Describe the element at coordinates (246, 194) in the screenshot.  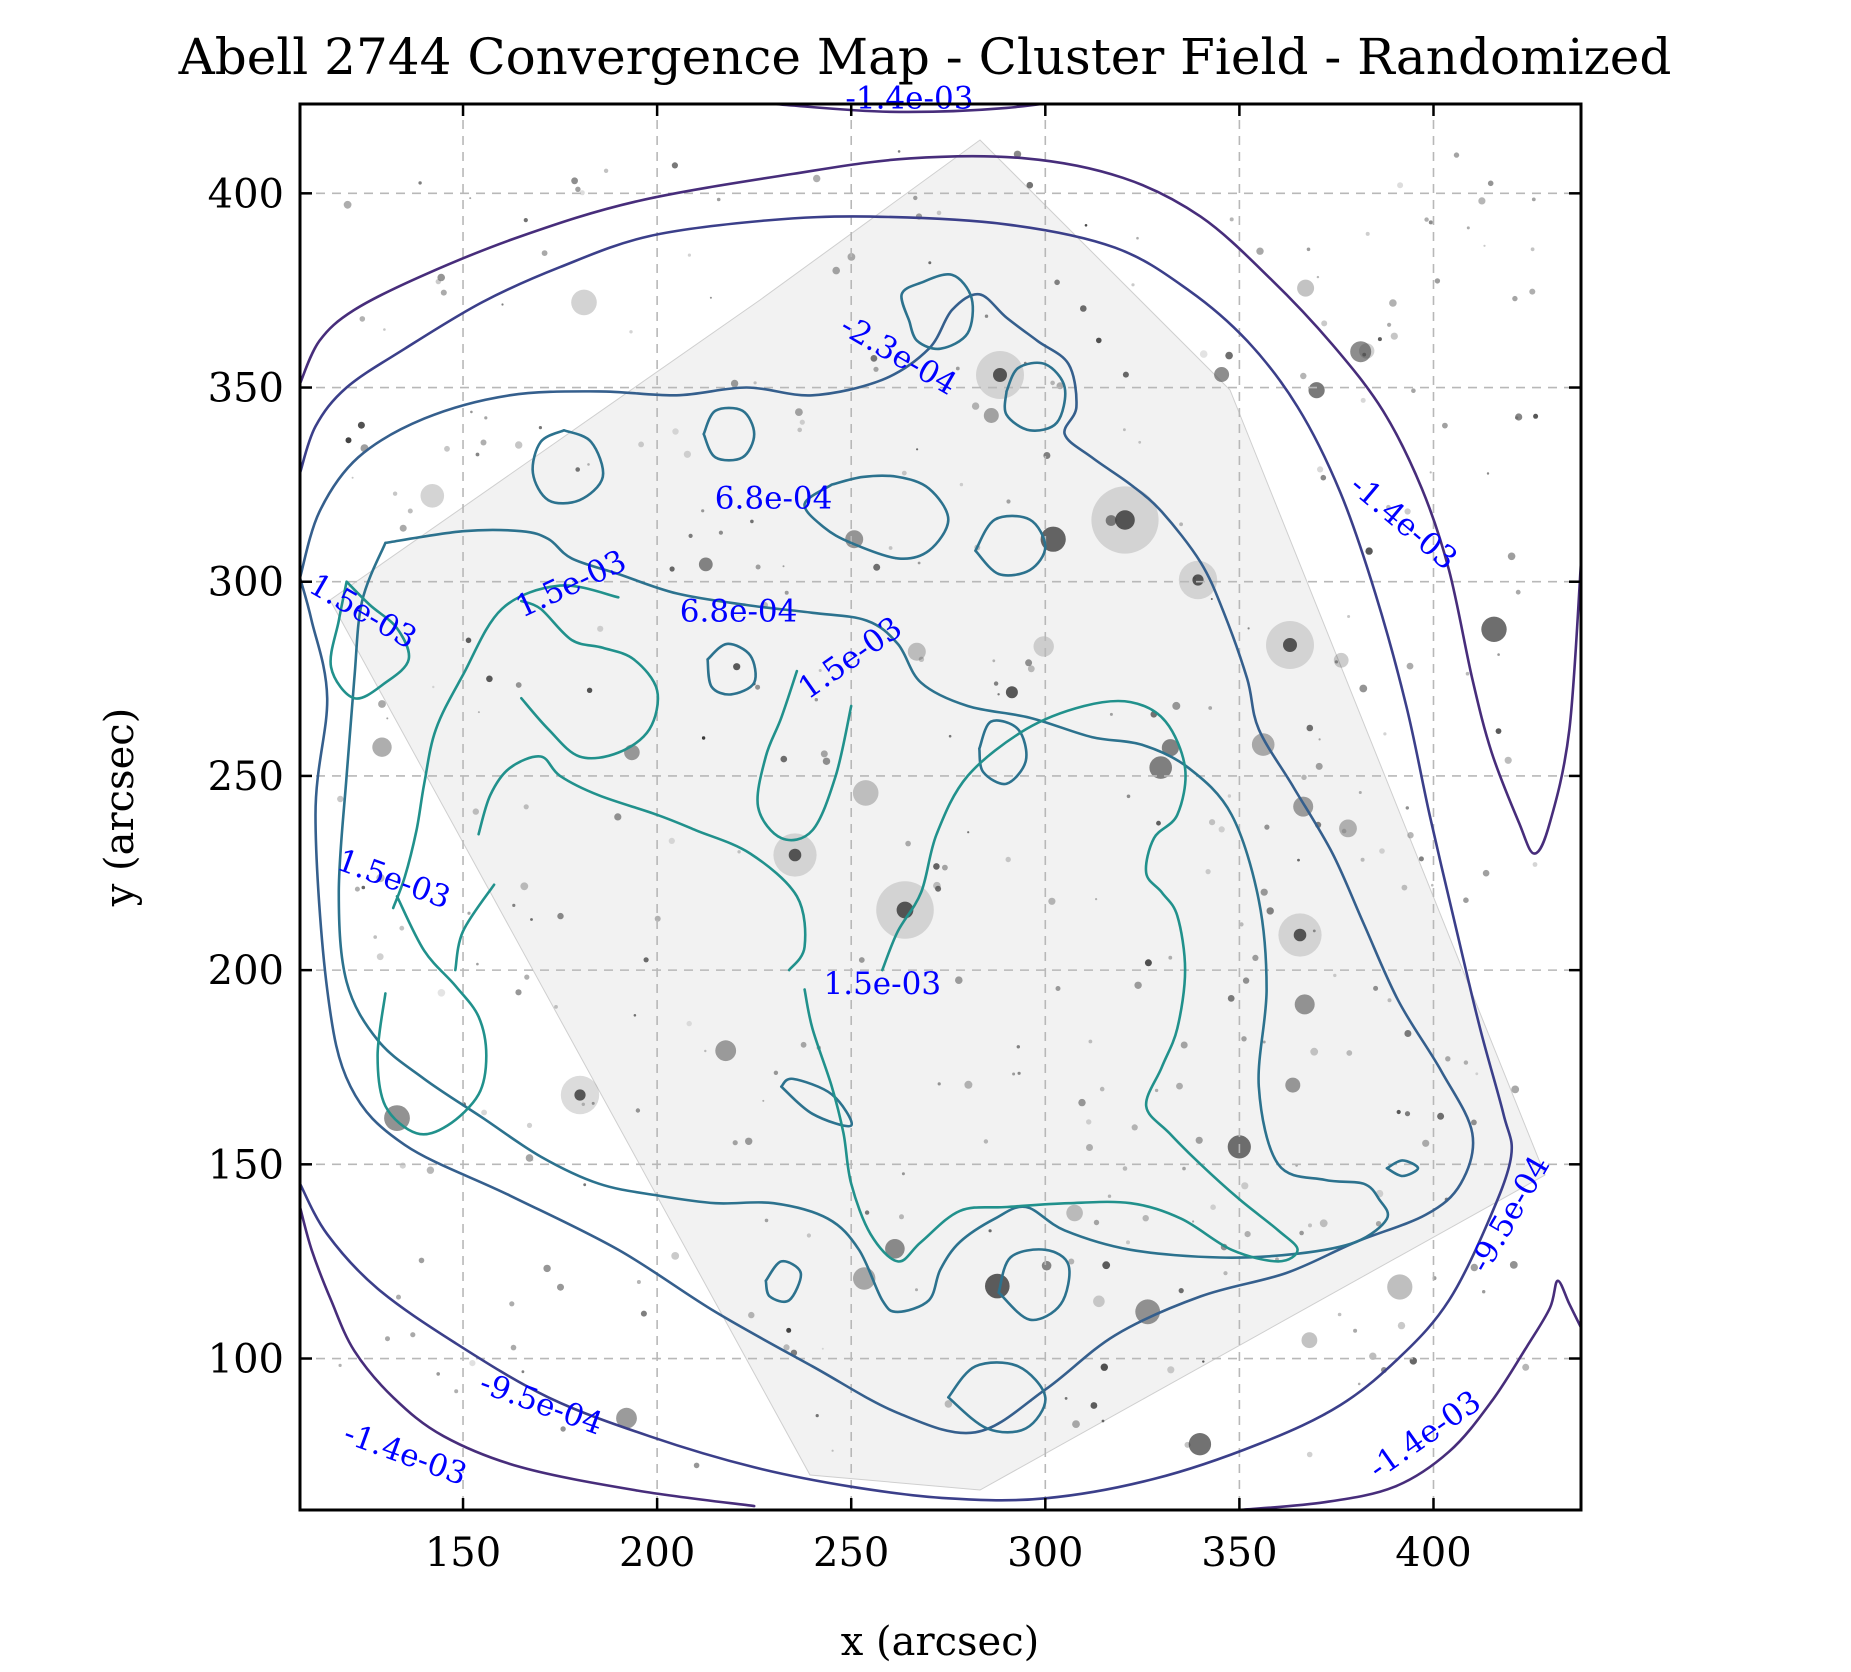
I see `y-tick-label: 400` at that location.